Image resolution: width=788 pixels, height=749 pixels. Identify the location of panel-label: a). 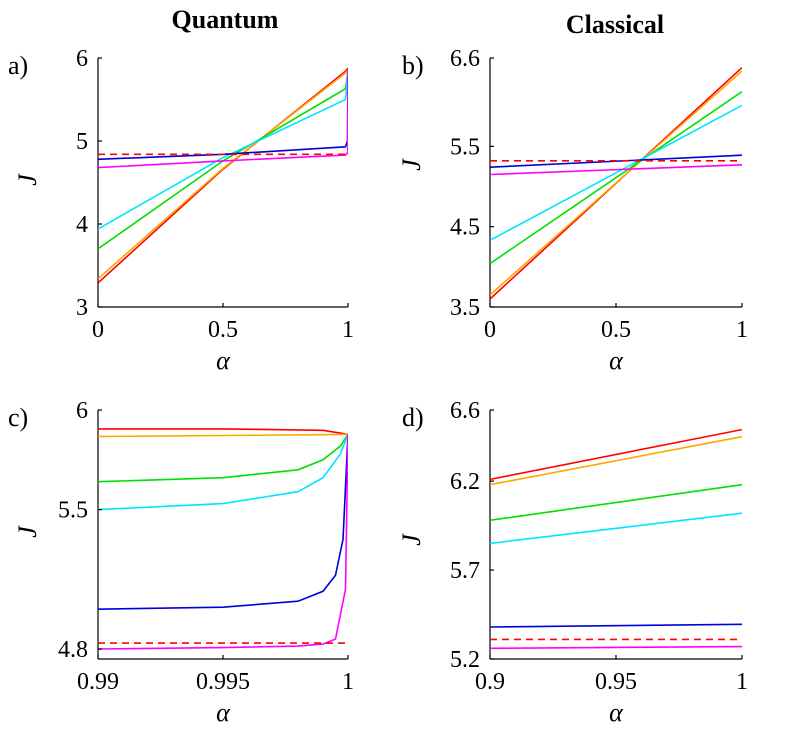
(18, 65).